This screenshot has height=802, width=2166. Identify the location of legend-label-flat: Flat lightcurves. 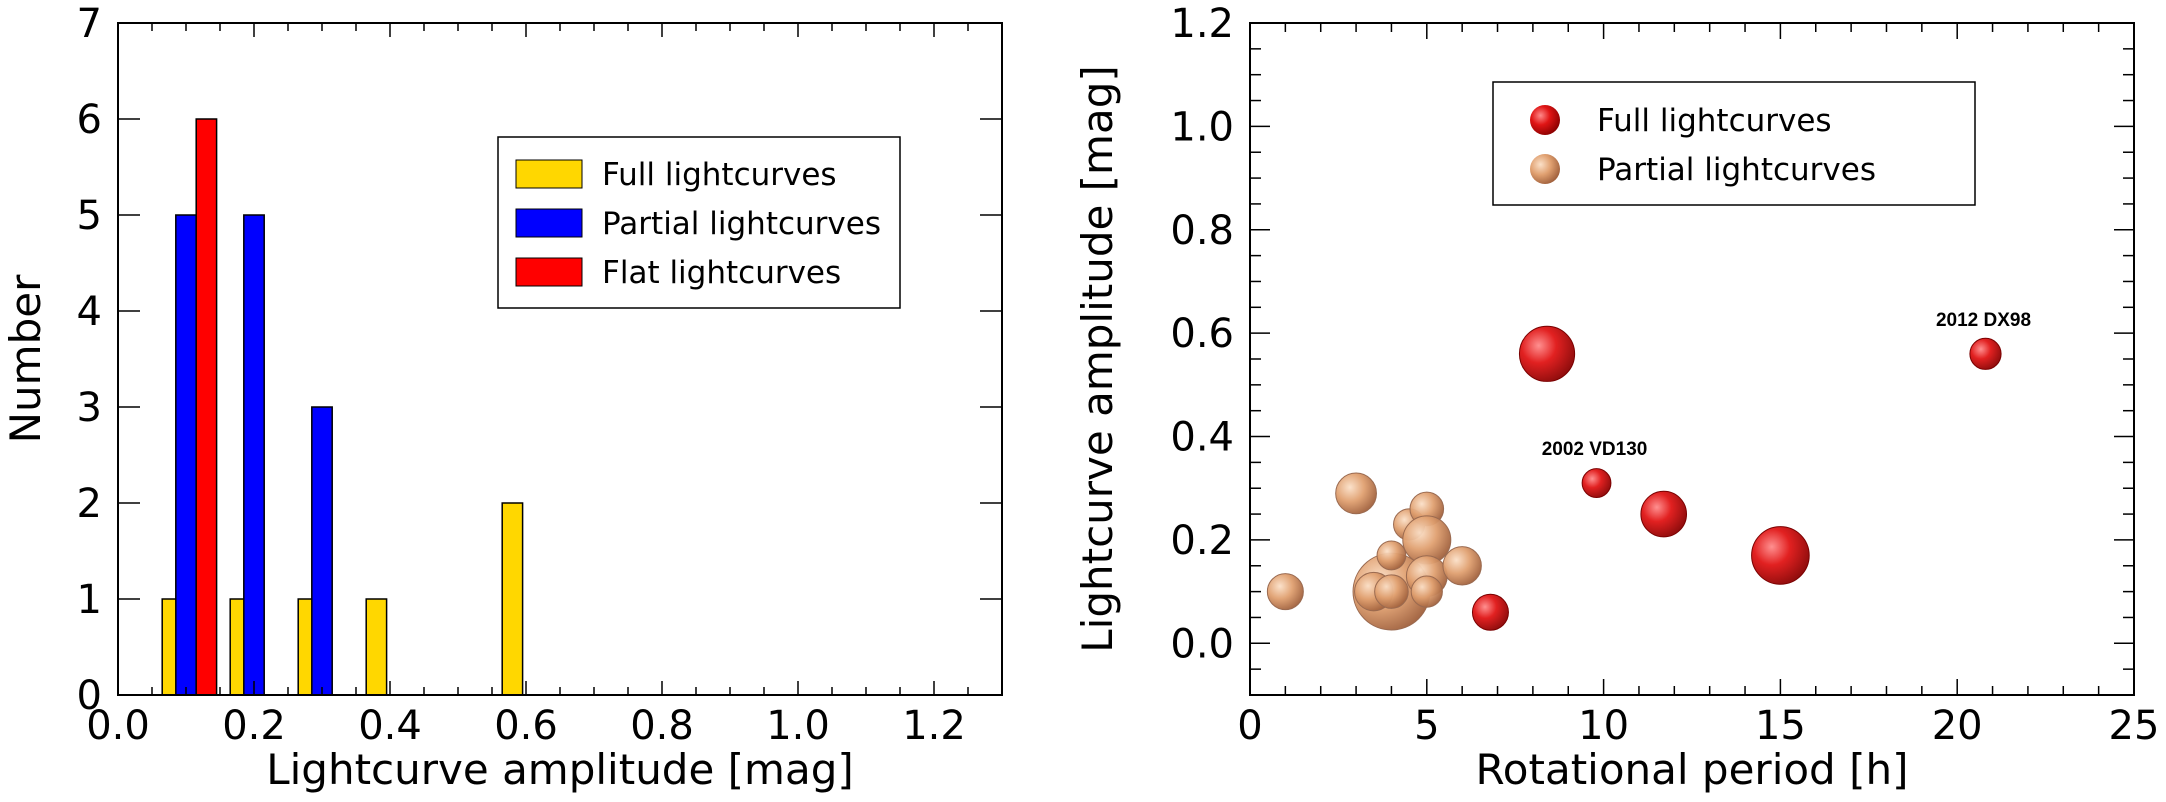
(721, 273).